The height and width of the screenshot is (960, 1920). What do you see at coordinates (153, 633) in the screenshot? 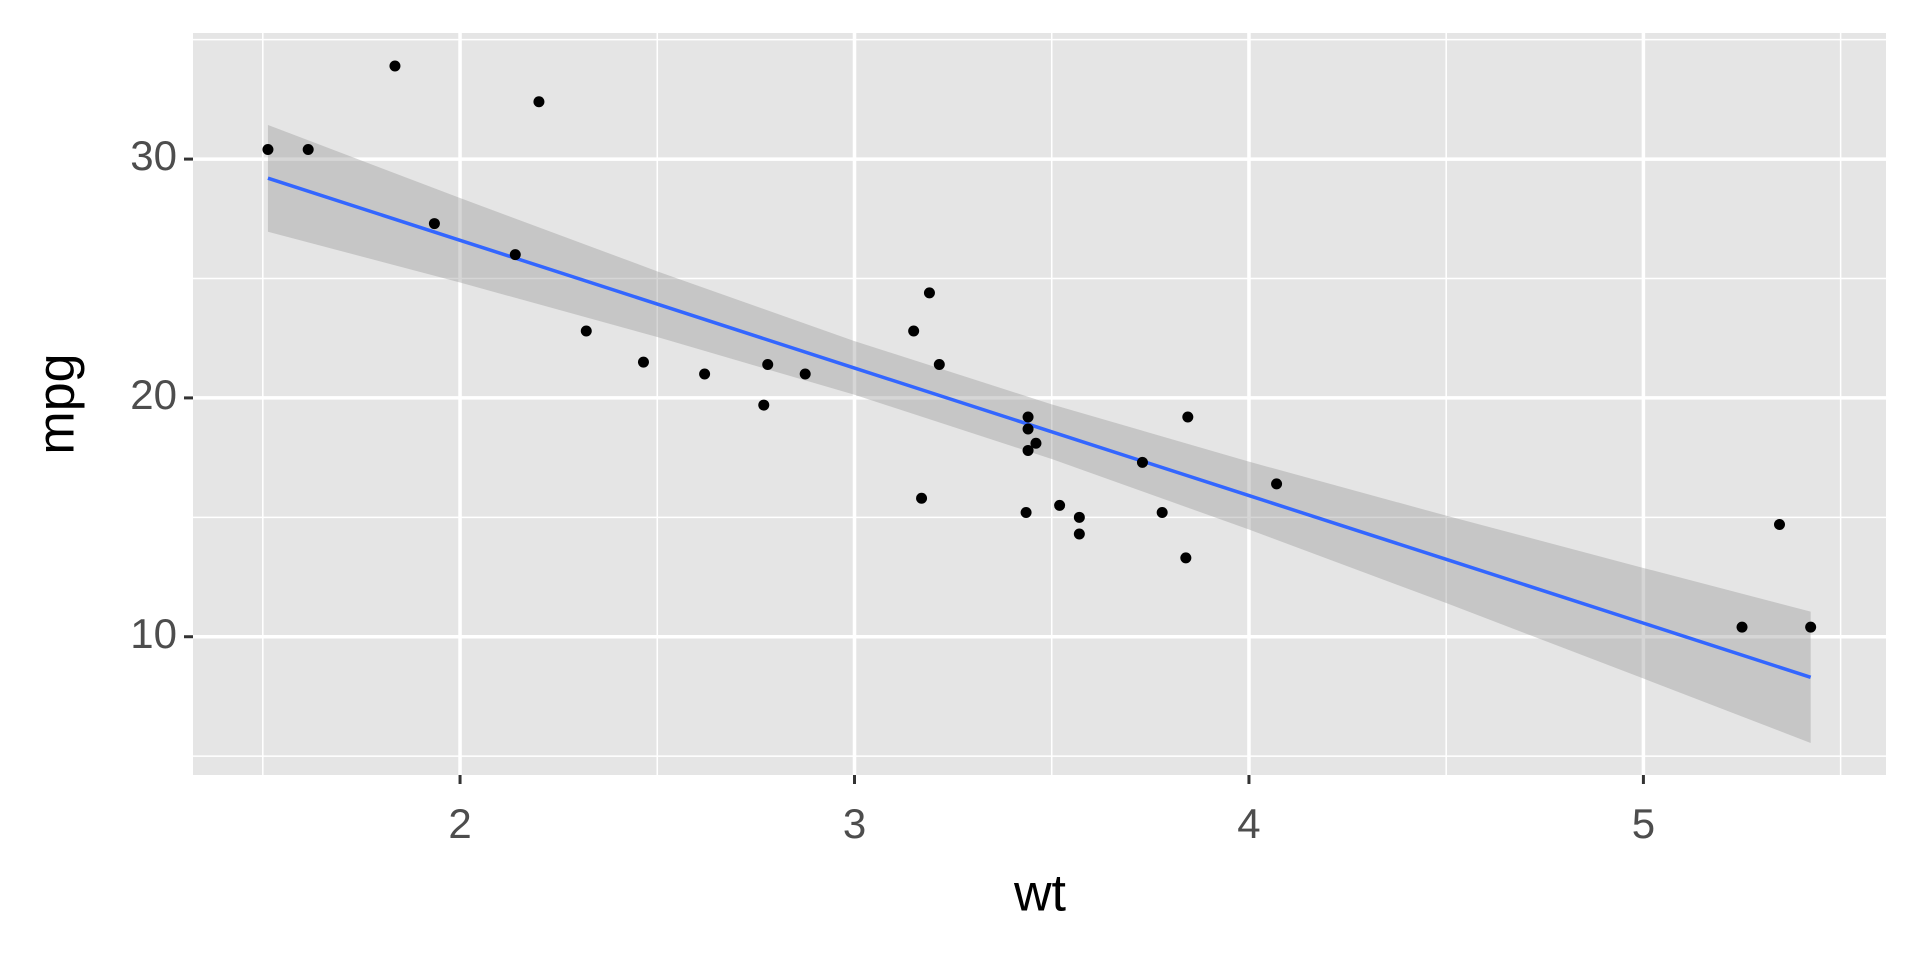
I see `y-tick-label: 10` at bounding box center [153, 633].